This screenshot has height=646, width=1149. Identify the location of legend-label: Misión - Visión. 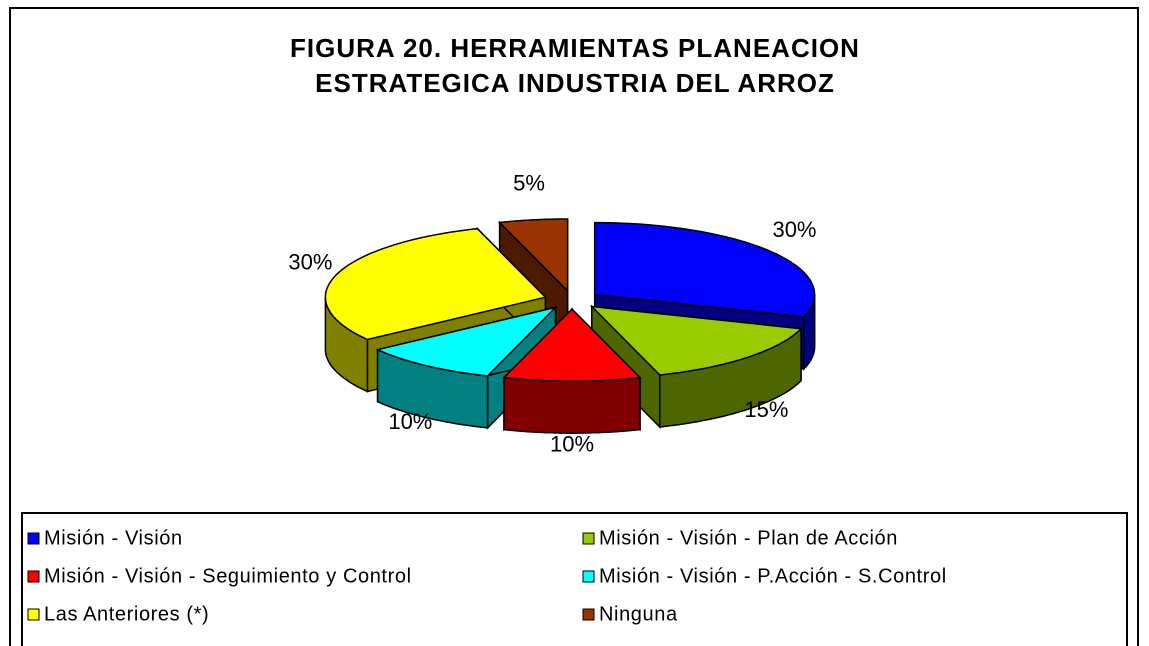
(113, 538).